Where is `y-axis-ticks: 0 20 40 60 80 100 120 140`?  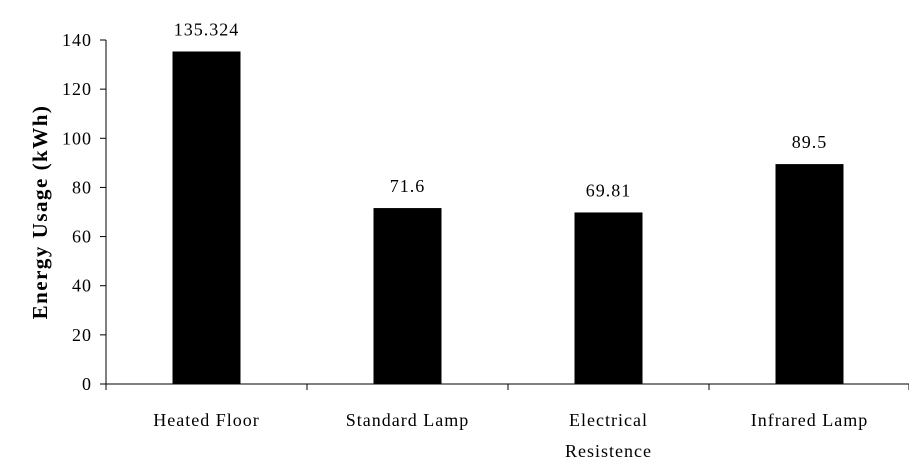
y-axis-ticks: 0 20 40 60 80 100 120 140 is located at coordinates (84, 212).